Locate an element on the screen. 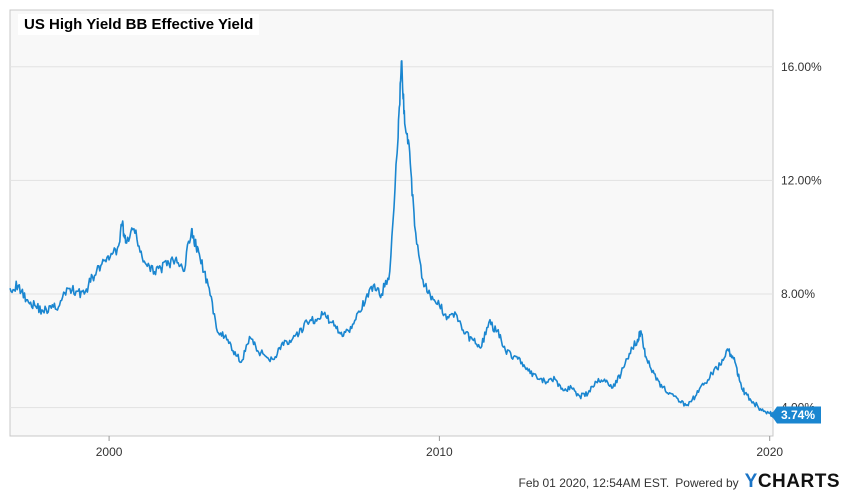 This screenshot has height=501, width=850. ycharts-logo: YCHARTS is located at coordinates (792, 482).